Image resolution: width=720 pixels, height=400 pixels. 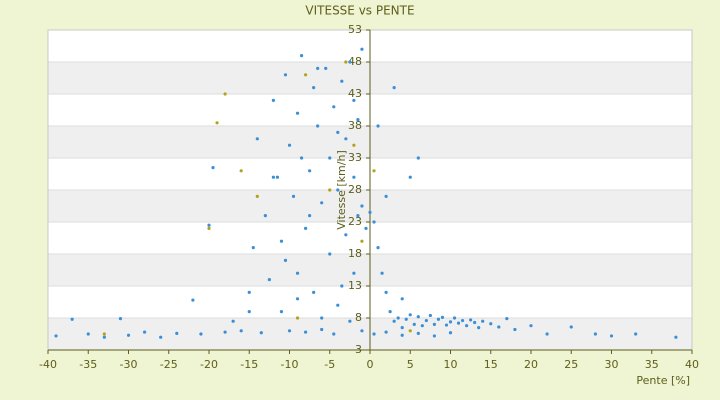 I want to click on x-tick-label: -25, so click(x=169, y=364).